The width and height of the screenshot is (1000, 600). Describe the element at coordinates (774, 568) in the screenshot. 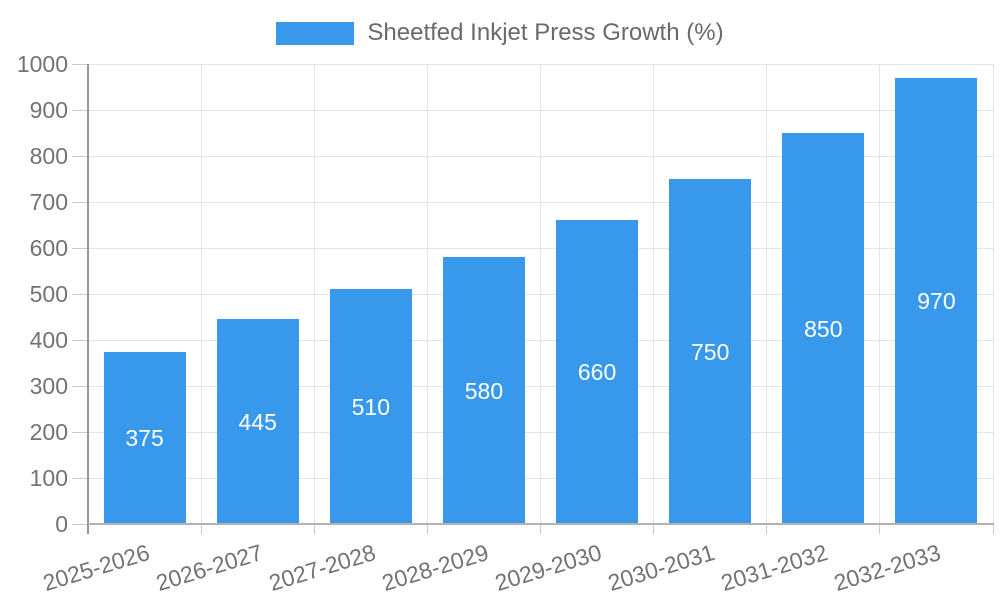

I see `x-tick-label: 2031-2032` at that location.